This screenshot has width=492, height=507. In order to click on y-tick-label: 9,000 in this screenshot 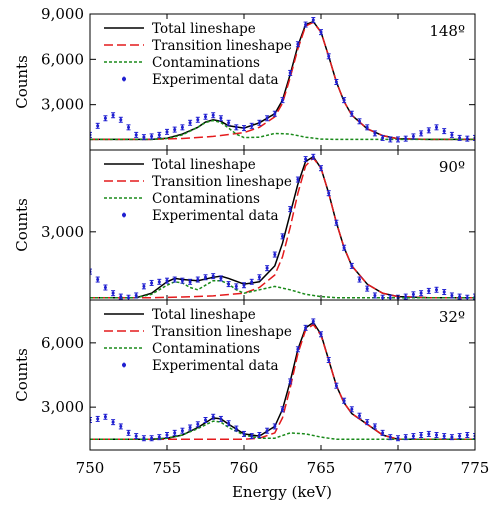, I will do `click(62, 14)`.